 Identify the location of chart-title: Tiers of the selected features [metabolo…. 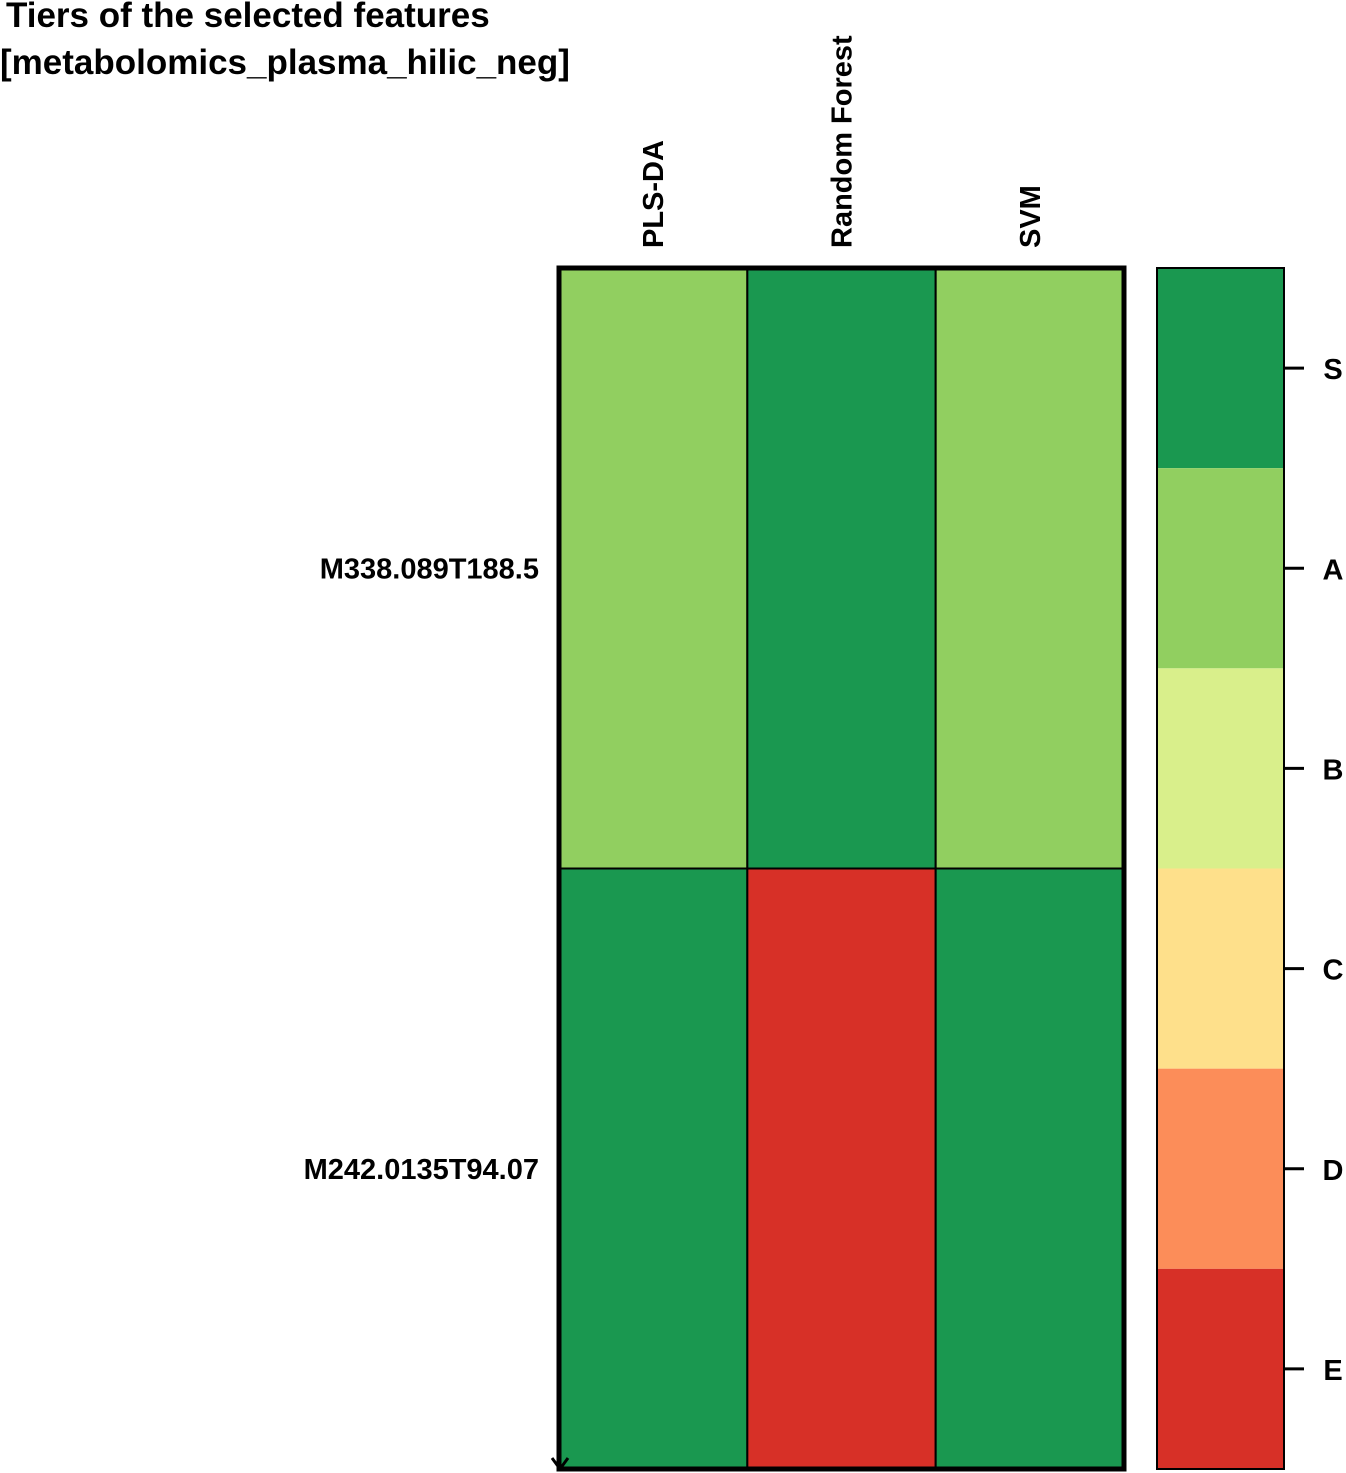
(285, 41).